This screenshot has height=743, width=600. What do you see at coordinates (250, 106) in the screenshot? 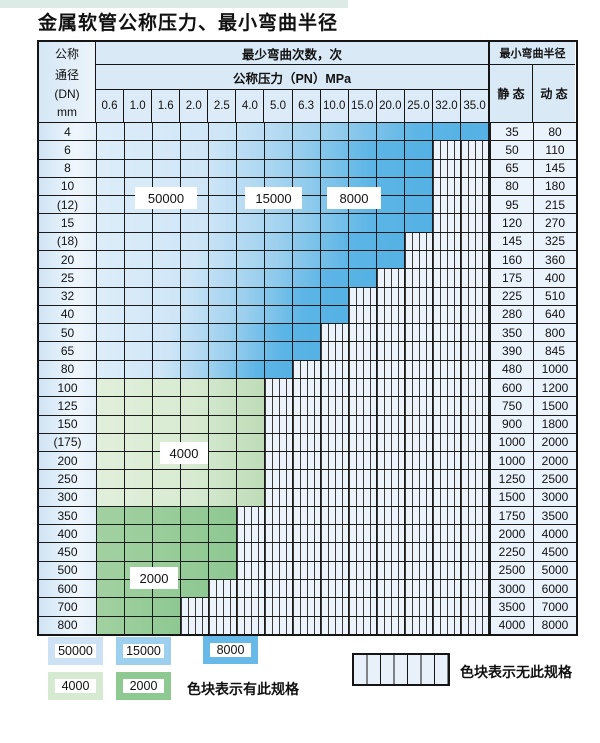
I see `pressure-col-header: 4.0` at bounding box center [250, 106].